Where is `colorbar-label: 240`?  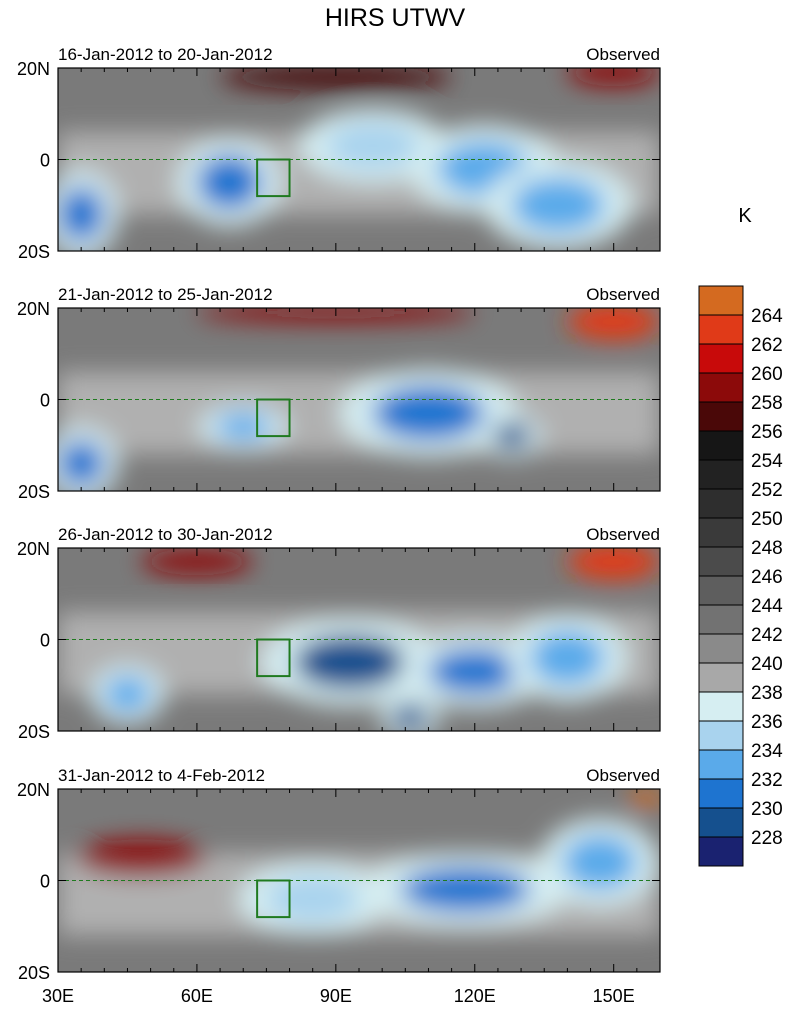 colorbar-label: 240 is located at coordinates (767, 664).